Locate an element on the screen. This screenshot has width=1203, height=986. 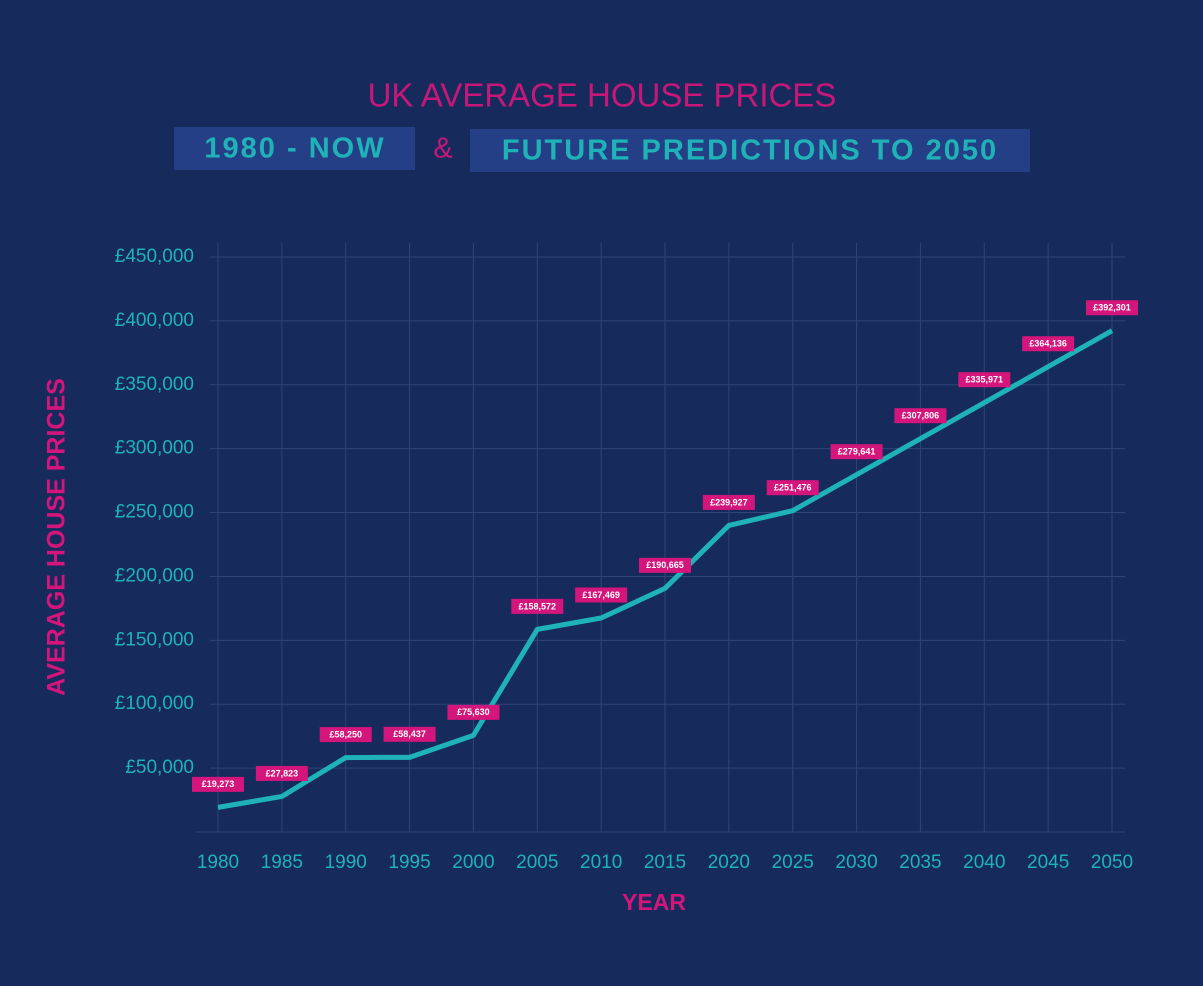
value-label: £167,469 is located at coordinates (601, 595).